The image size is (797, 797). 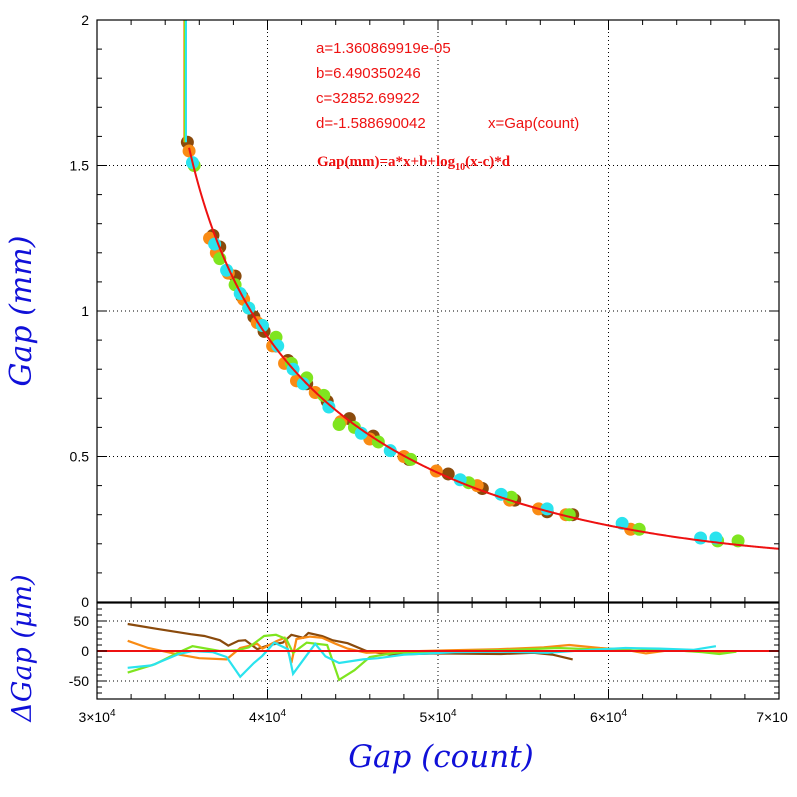 I want to click on param-b-label: b=6.490350246, so click(x=368, y=73).